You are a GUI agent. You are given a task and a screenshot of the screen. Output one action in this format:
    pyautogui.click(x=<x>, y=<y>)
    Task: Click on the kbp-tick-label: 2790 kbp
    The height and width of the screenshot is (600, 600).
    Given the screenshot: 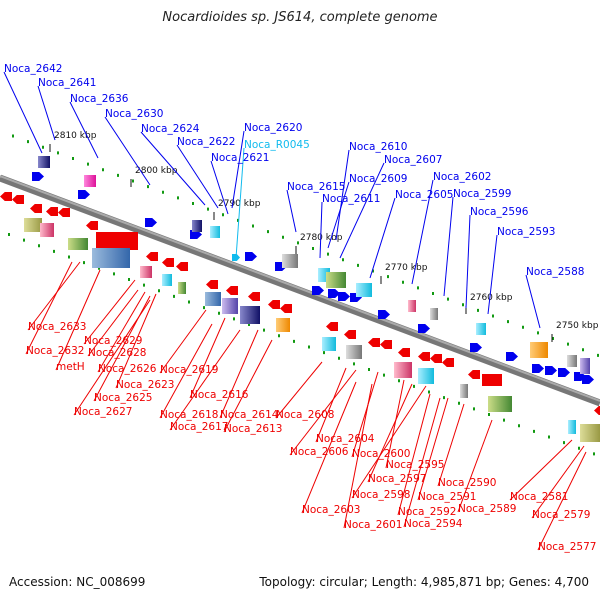 What is the action you would take?
    pyautogui.click(x=239, y=204)
    